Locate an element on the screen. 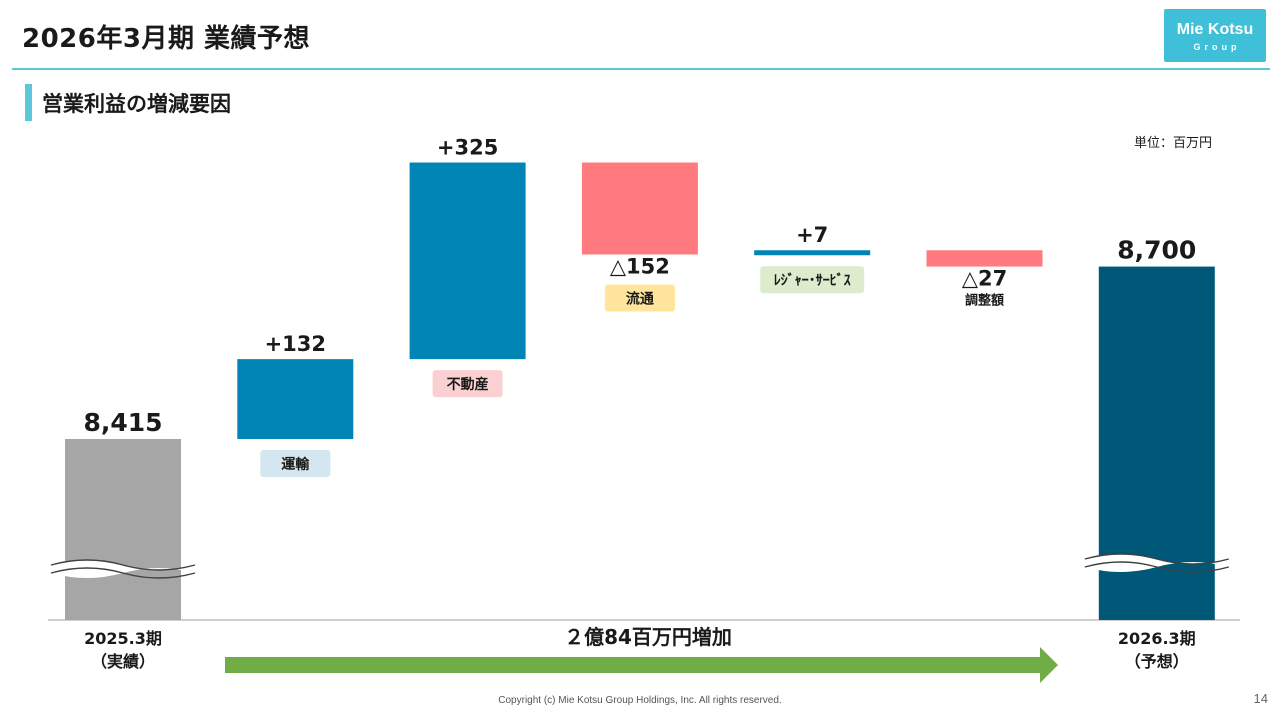  category-label-3: 流通 is located at coordinates (640, 298).